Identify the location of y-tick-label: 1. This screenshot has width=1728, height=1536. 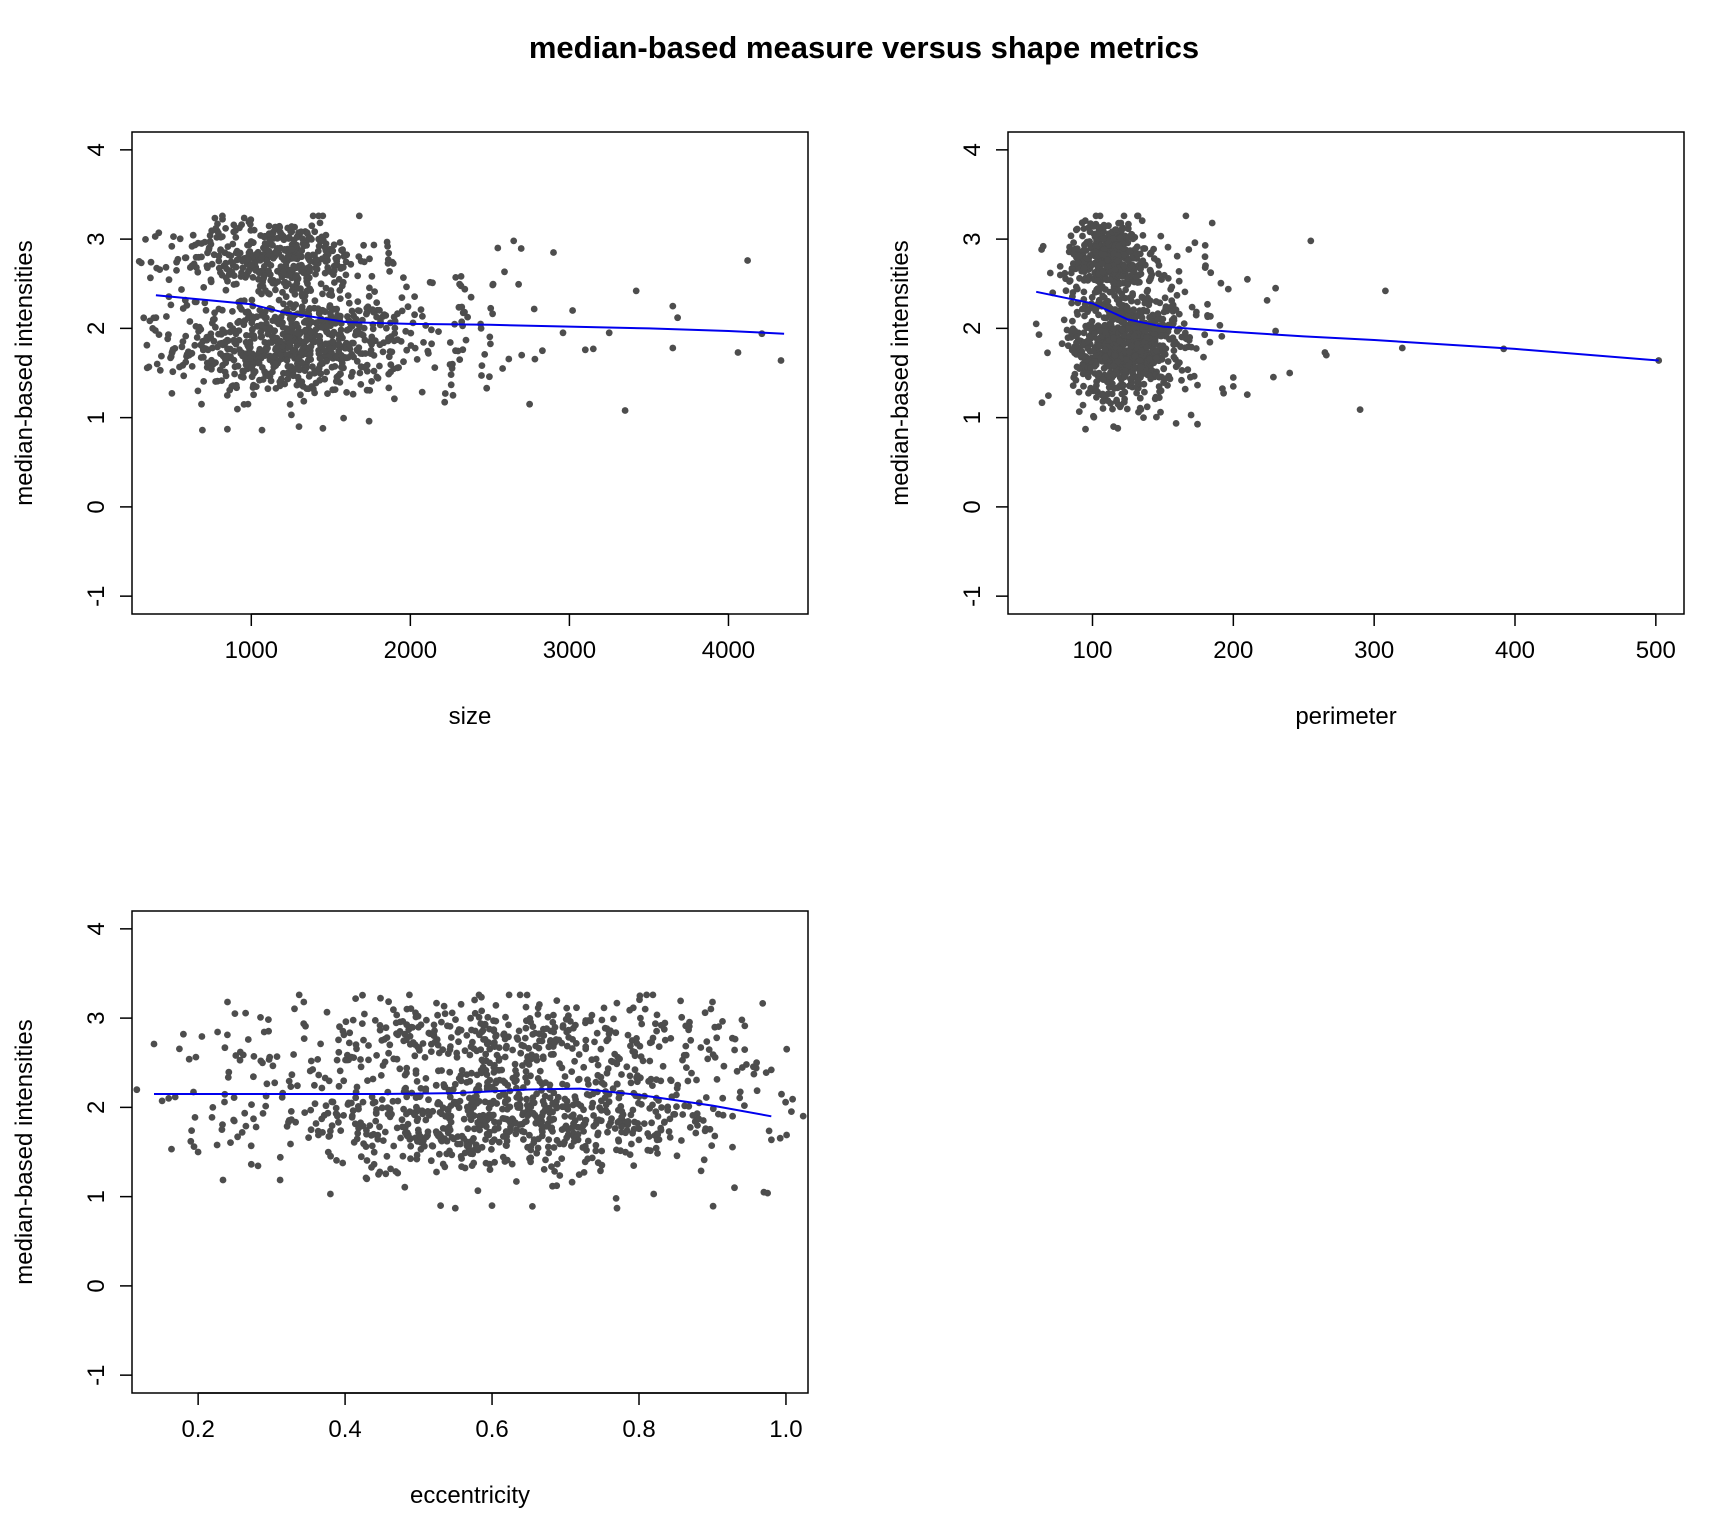
(96, 1196).